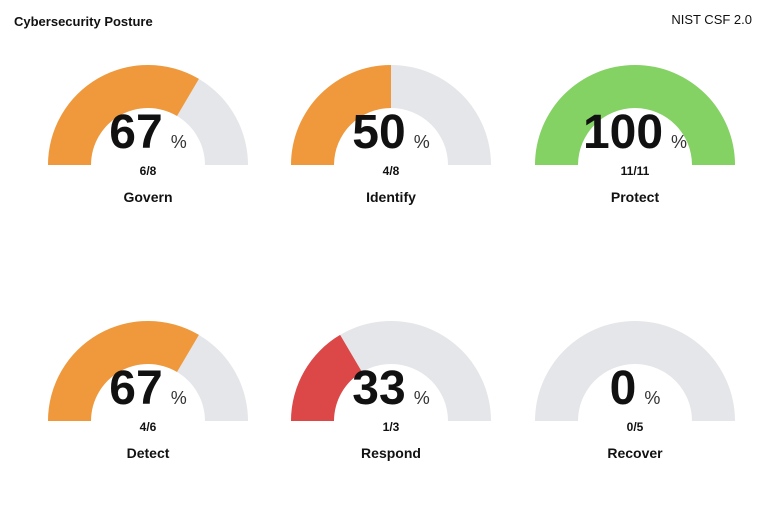 The height and width of the screenshot is (528, 770). I want to click on gauge-readout: 50%, so click(390, 132).